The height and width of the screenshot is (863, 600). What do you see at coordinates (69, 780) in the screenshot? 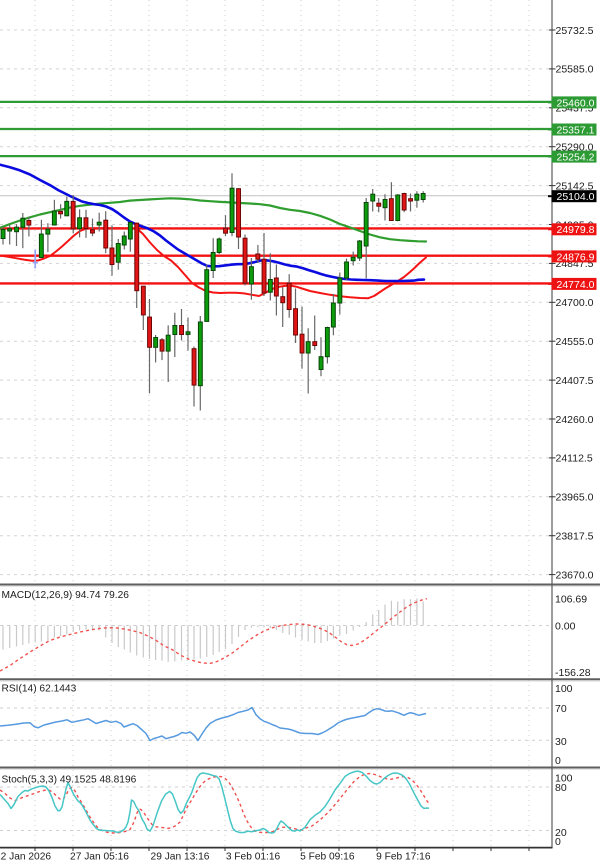
I see `svg-text: Stoch(5,3,3) 49.1525 48.8196` at bounding box center [69, 780].